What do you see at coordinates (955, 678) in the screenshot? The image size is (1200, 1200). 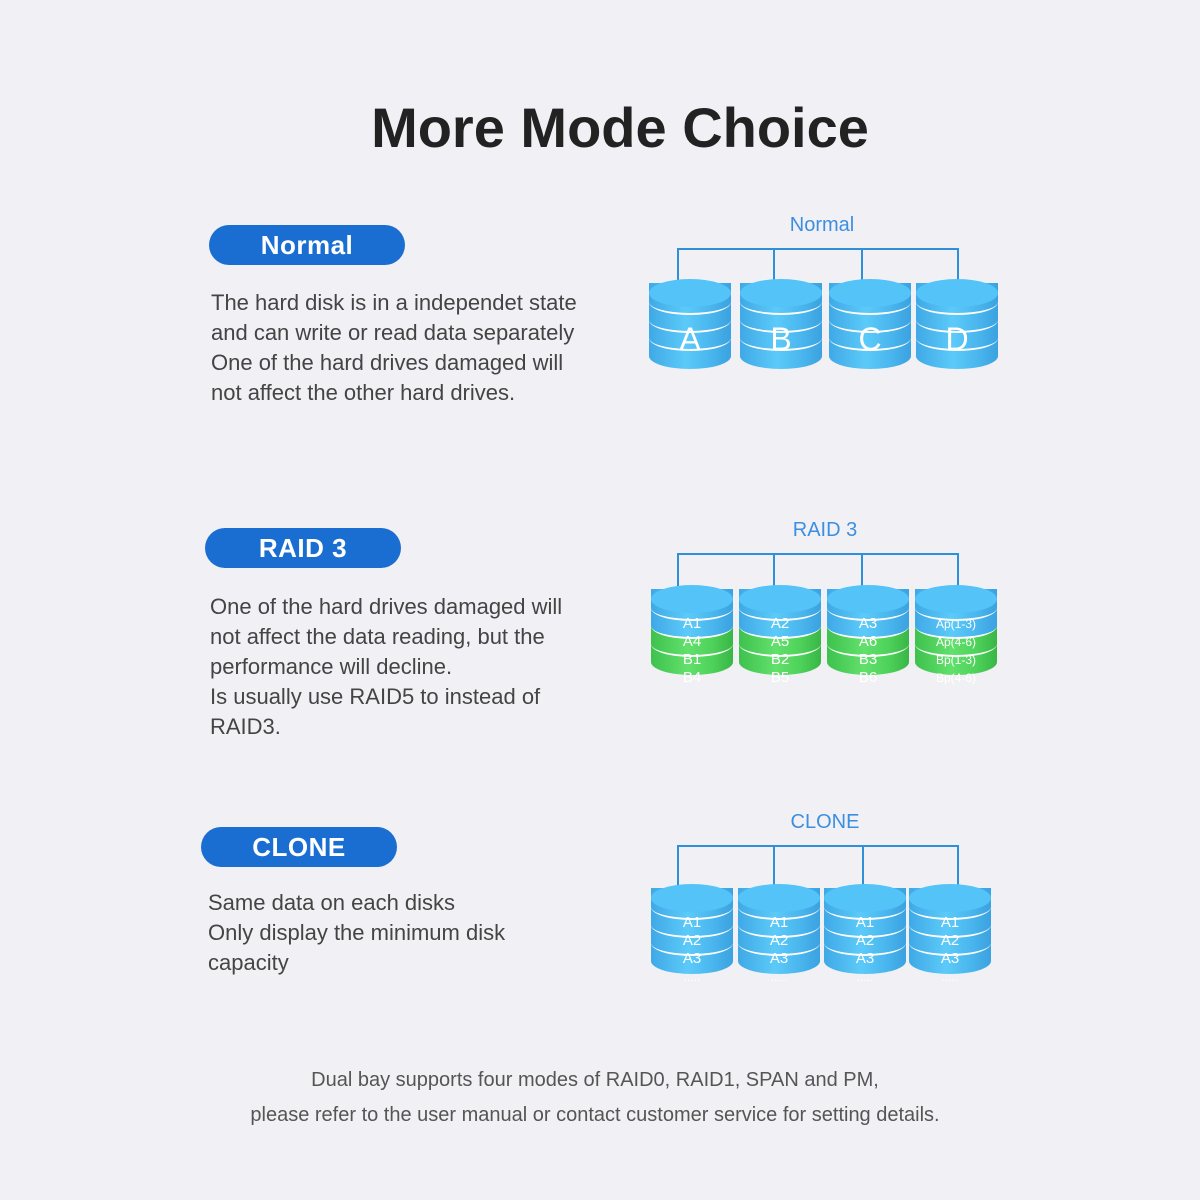 I see `disk-data-label: Bp(4-6)` at bounding box center [955, 678].